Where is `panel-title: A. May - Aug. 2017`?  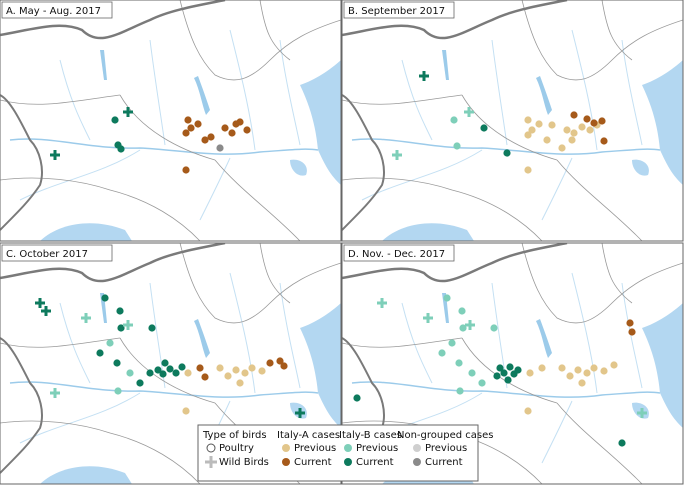 panel-title: A. May - Aug. 2017 is located at coordinates (53, 11).